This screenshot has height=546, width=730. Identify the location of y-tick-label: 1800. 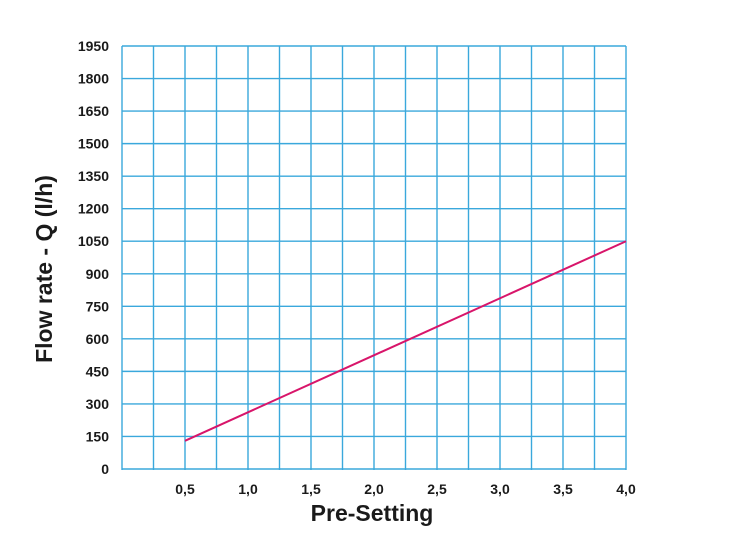
(93, 79).